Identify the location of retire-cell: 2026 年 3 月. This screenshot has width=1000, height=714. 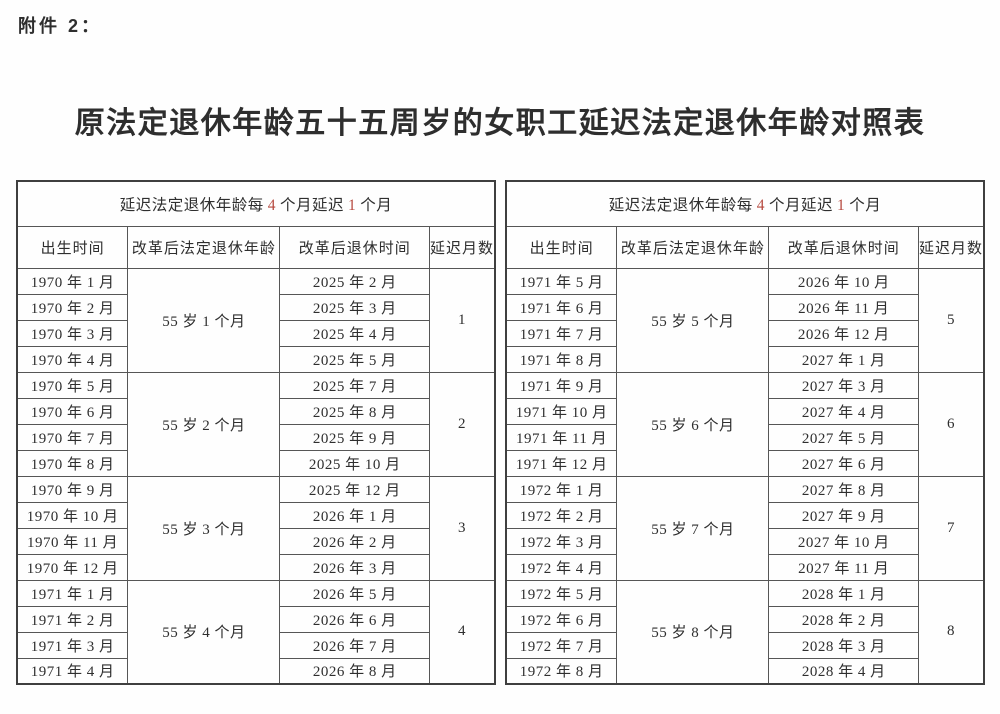
(354, 567).